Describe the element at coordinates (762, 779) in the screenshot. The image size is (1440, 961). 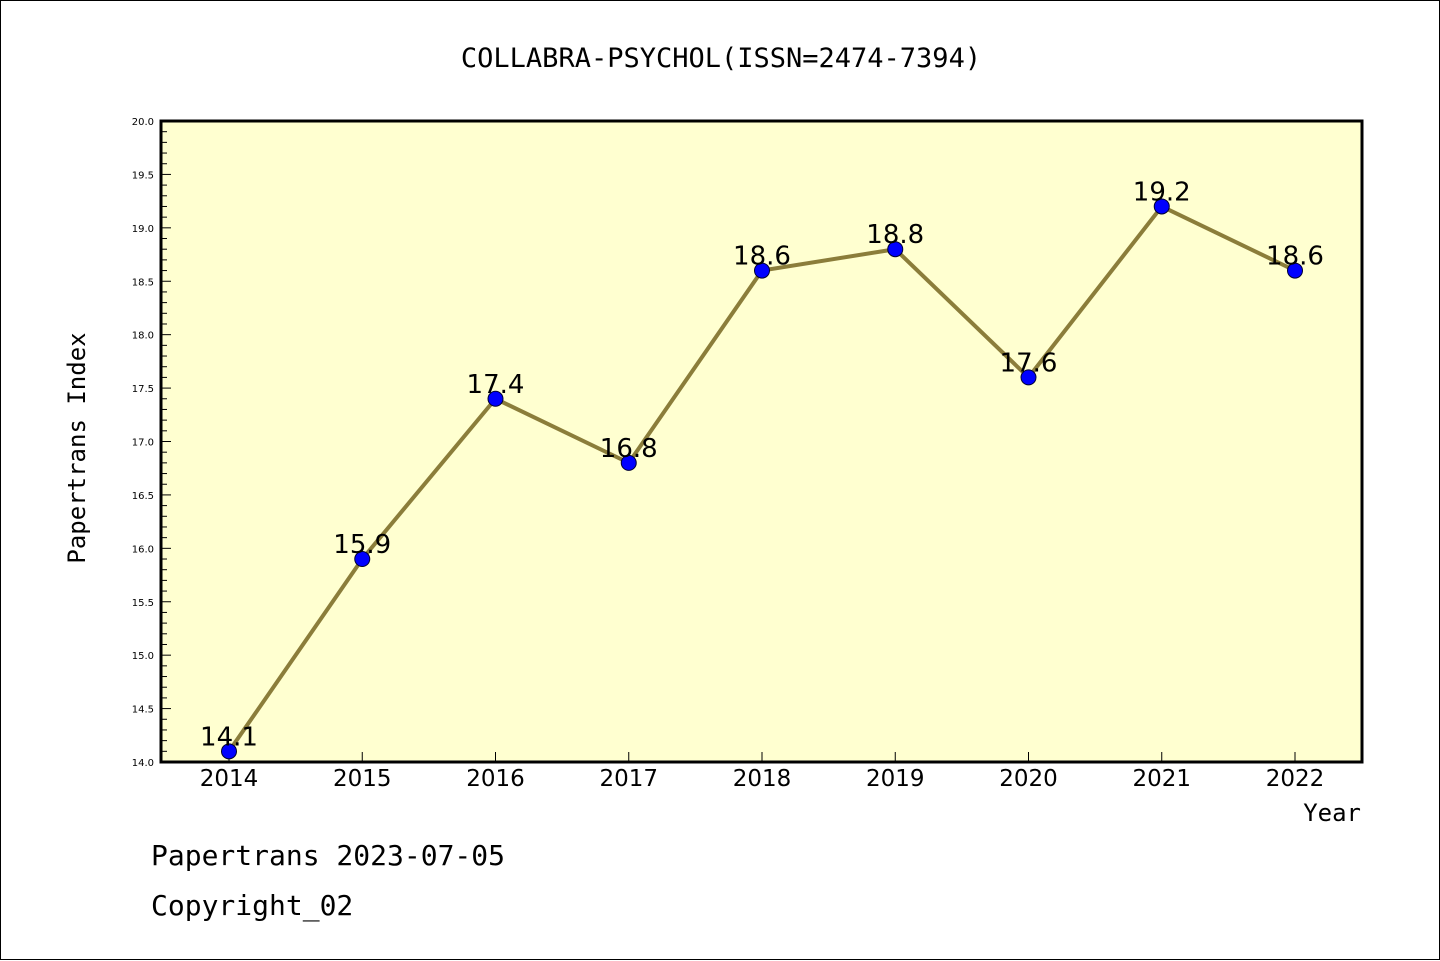
I see `x-tick-label: 2018` at that location.